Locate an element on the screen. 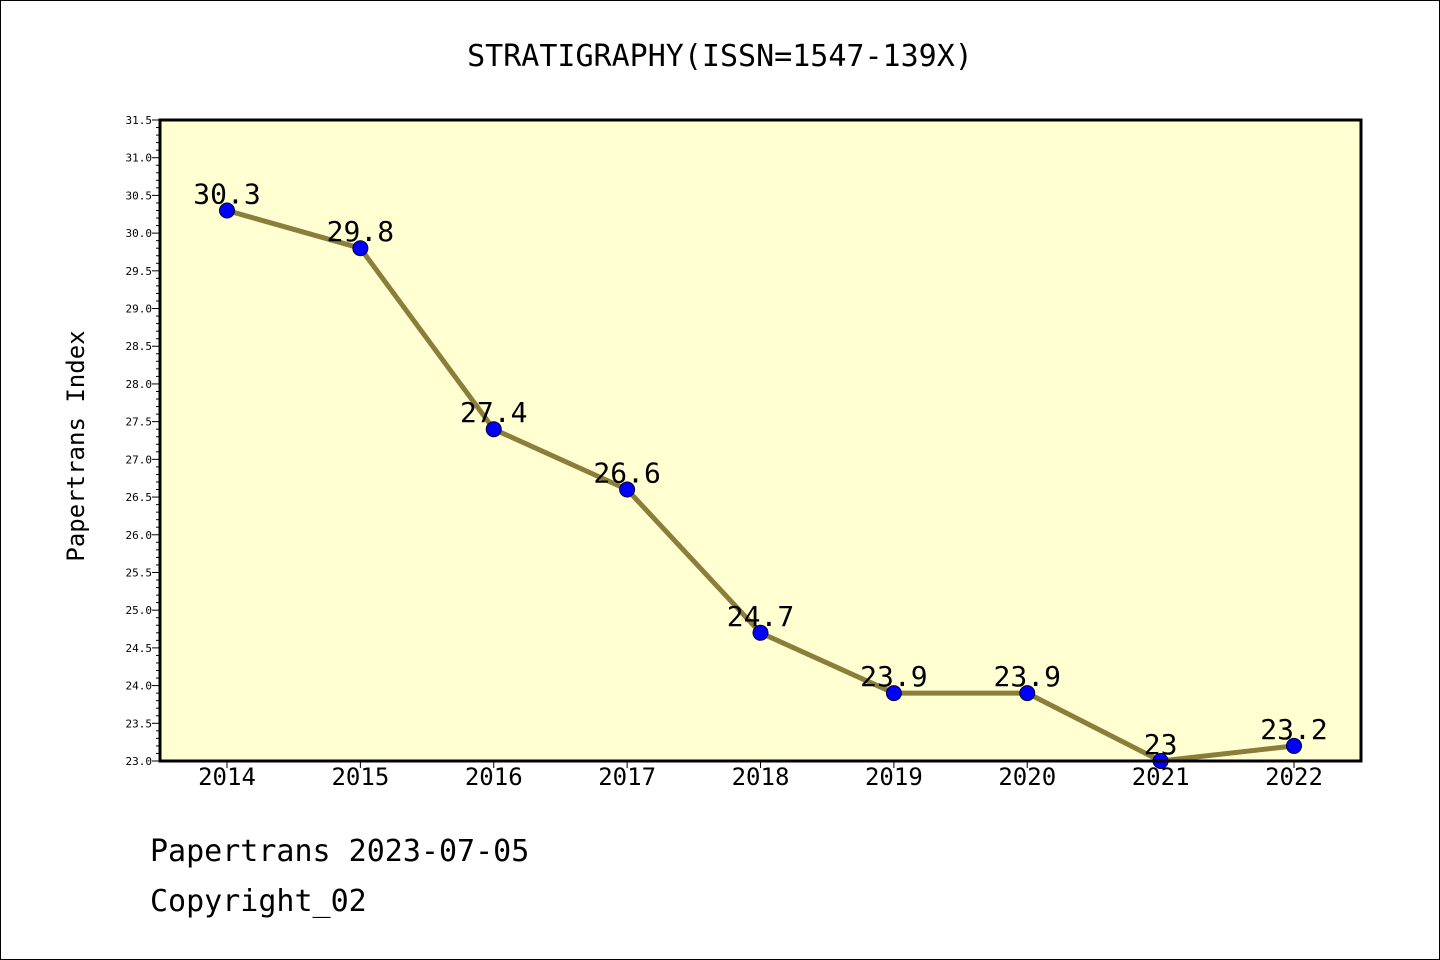 The image size is (1440, 960). y-tick-label: 23.5 is located at coordinates (139, 723).